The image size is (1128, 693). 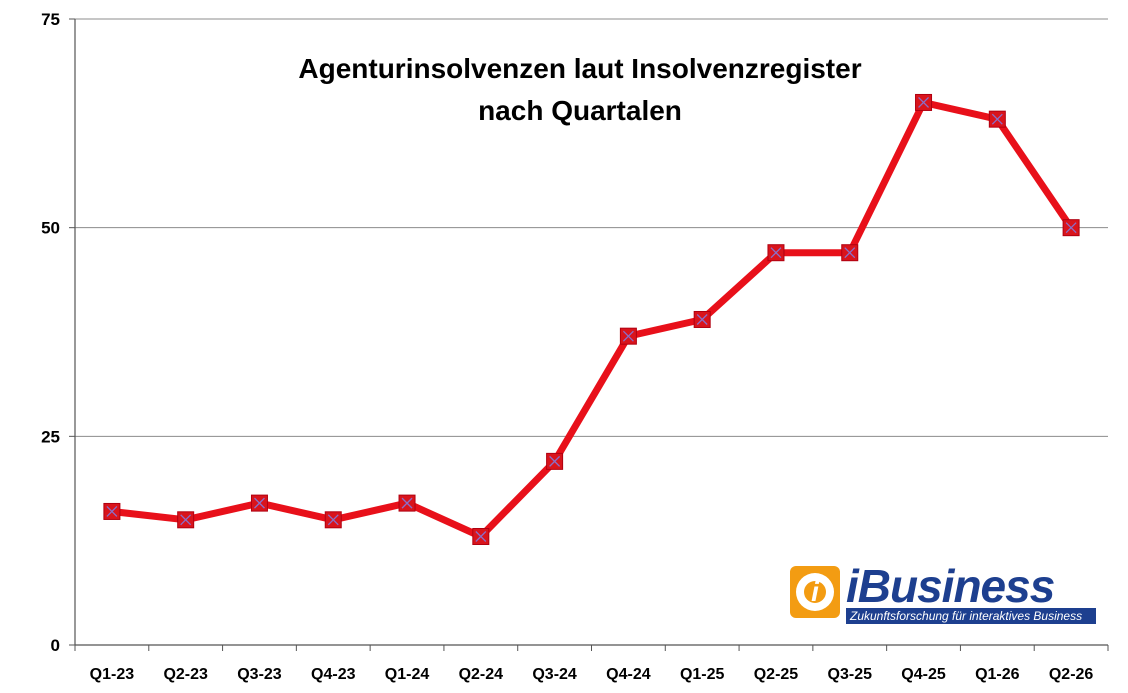 I want to click on x-tick-label: Q4-25, so click(x=923, y=674).